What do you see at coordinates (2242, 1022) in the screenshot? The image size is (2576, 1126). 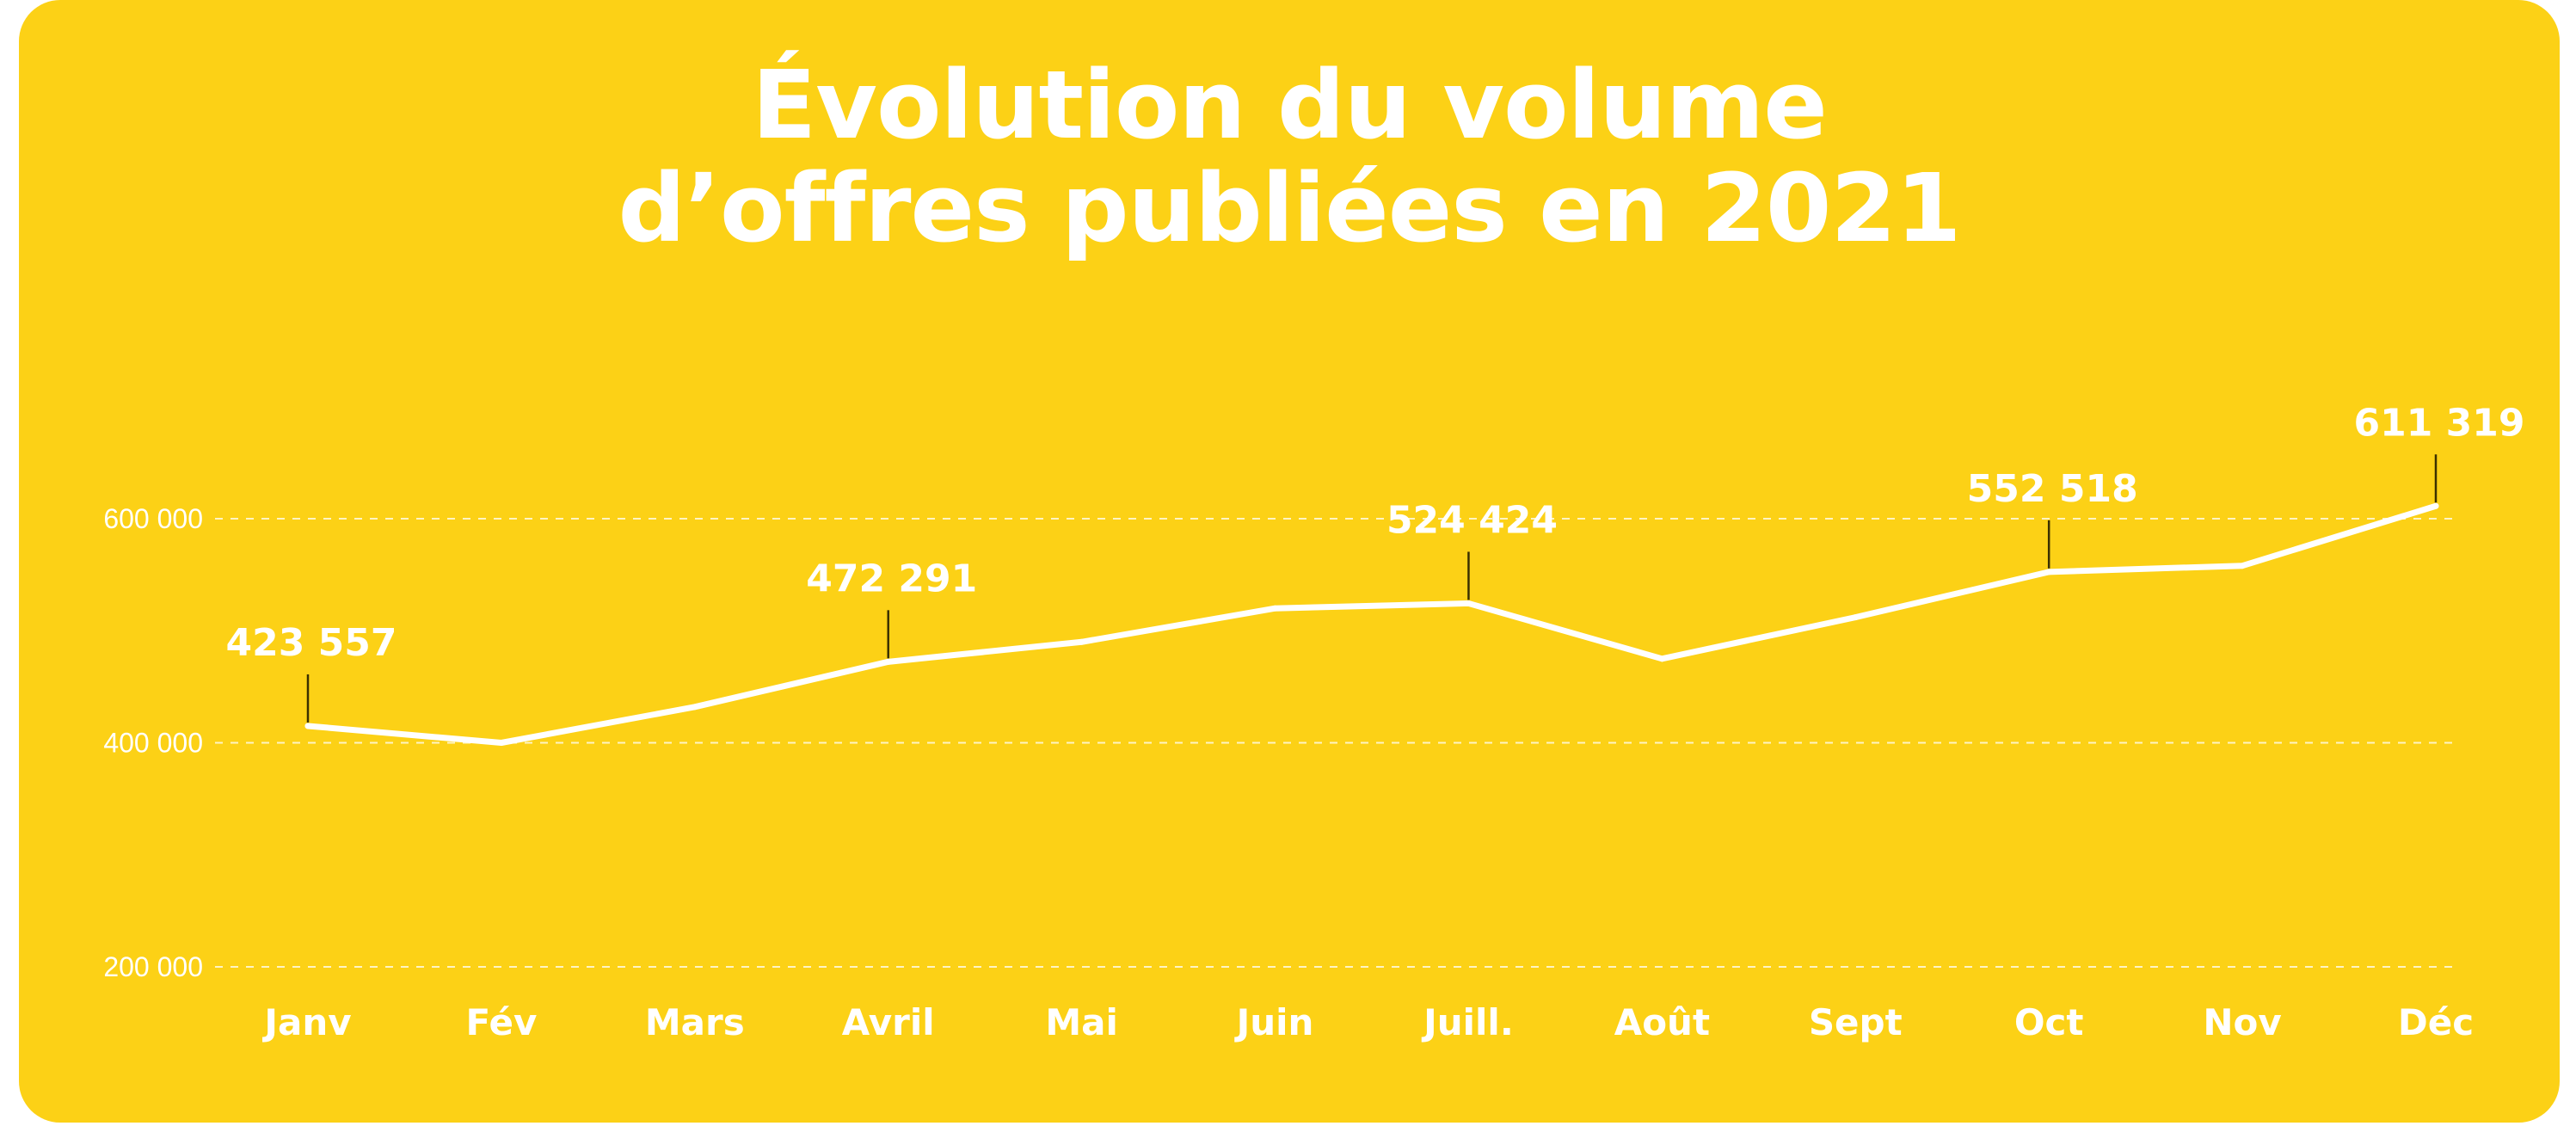 I see `x-tick-label: Nov` at bounding box center [2242, 1022].